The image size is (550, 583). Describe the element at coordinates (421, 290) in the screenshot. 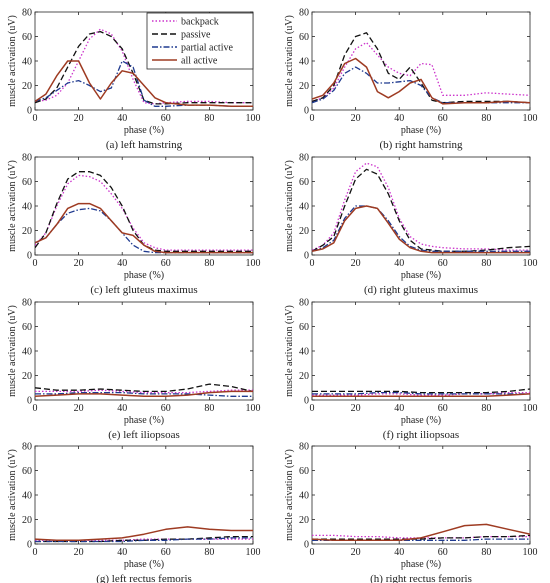

I see `subplot-caption: (d) right gluteus maximus` at that location.